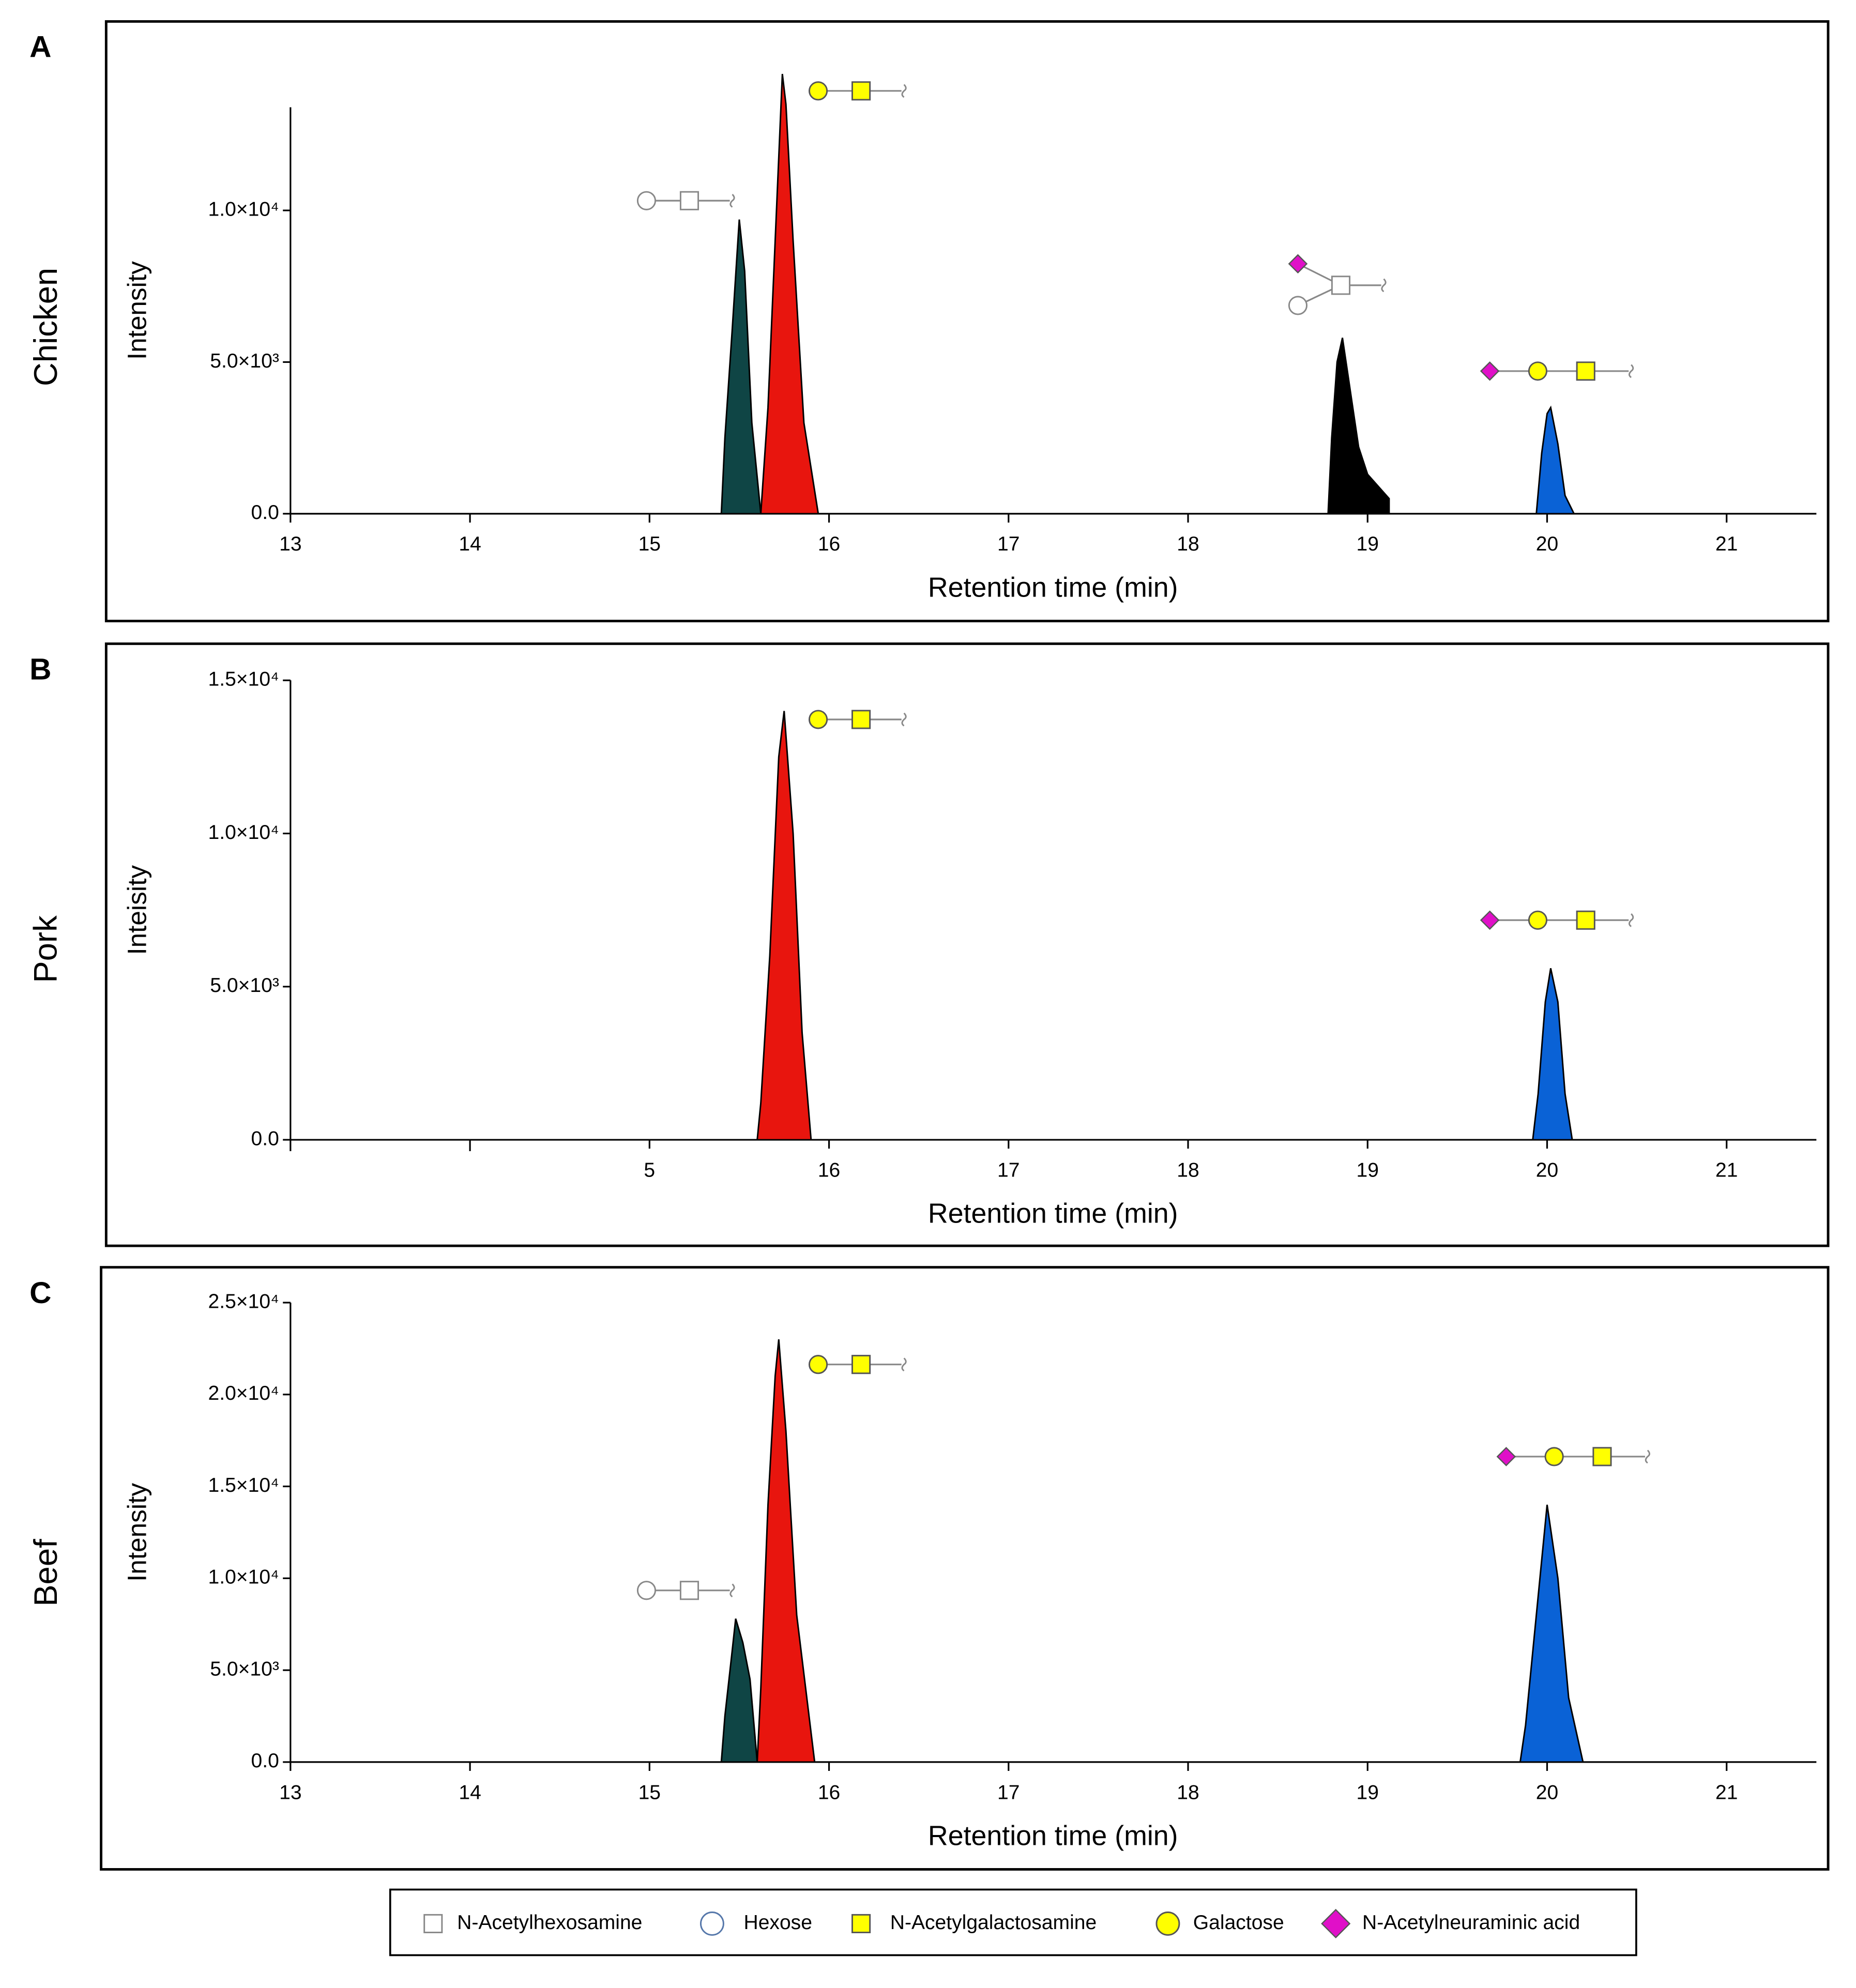  I want to click on legend-label: Hexose, so click(777, 1922).